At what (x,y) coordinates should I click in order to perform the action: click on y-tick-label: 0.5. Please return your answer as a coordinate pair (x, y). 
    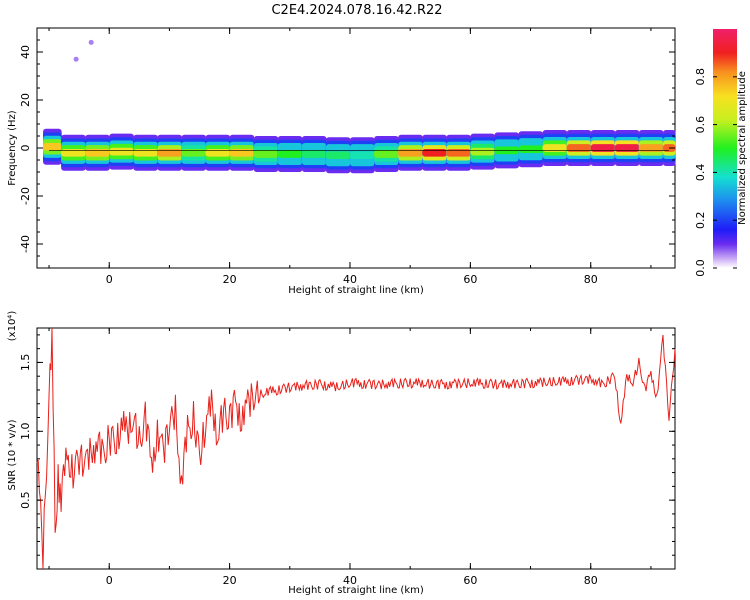
    Looking at the image, I should click on (25, 500).